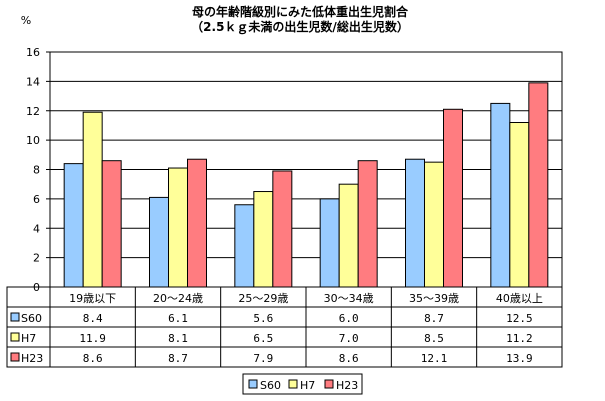  I want to click on data-label: 12.5, so click(519, 318).